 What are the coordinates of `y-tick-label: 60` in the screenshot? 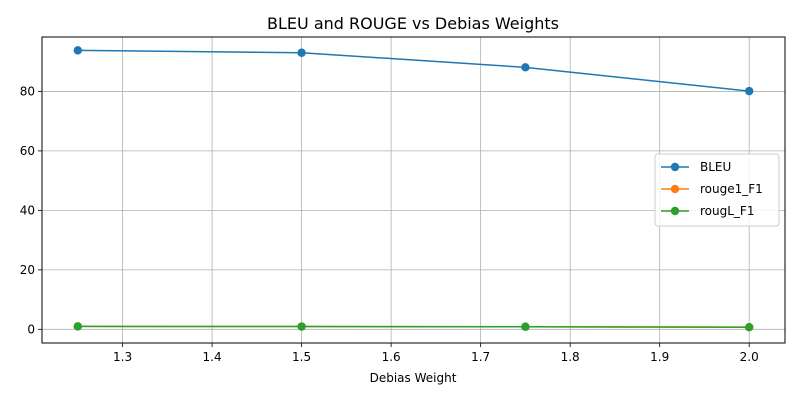 It's located at (27, 151).